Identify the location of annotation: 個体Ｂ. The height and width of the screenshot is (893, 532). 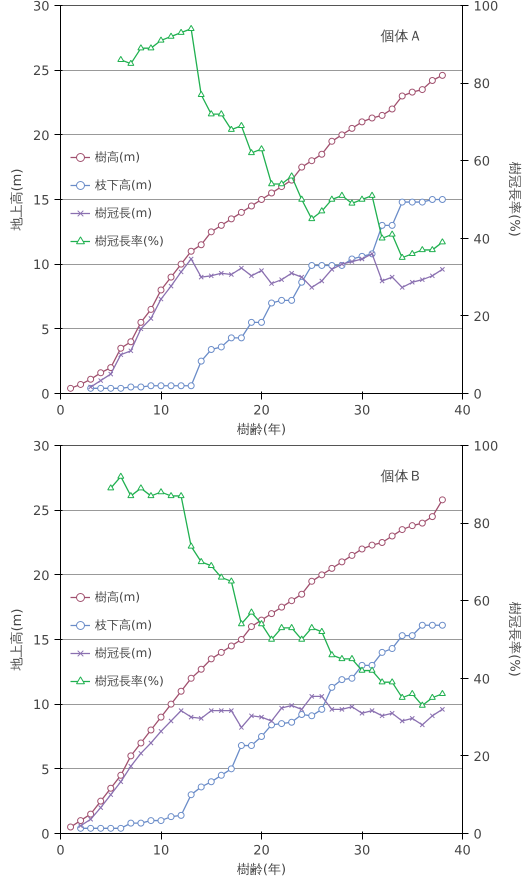
(401, 476).